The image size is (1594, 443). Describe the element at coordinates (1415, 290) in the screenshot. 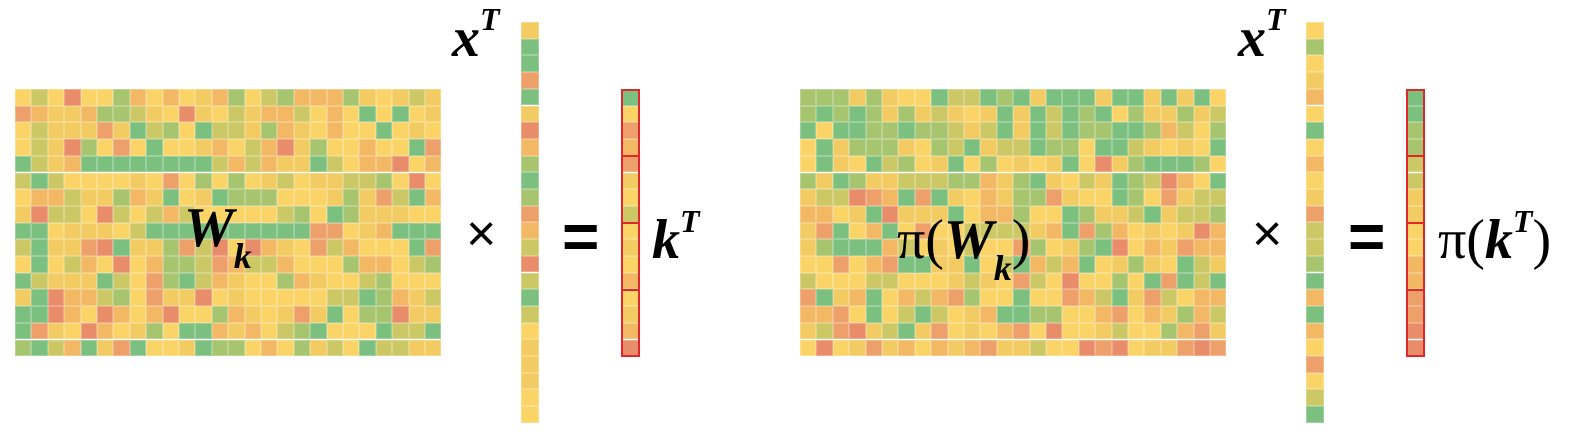

I see `result-vector-divider` at that location.